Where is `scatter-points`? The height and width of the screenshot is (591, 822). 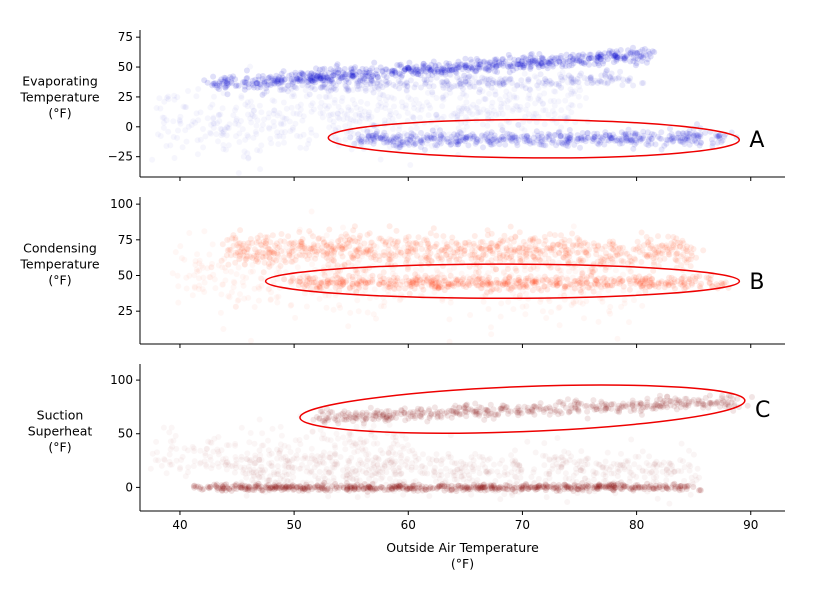
scatter-points is located at coordinates (472, 449).